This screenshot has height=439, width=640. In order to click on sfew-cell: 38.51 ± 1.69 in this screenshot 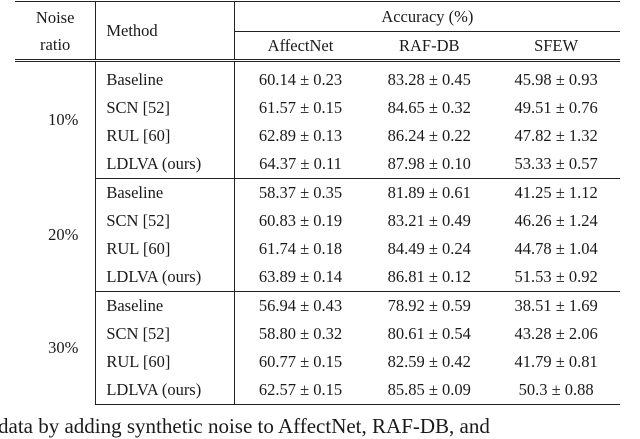, I will do `click(556, 305)`.